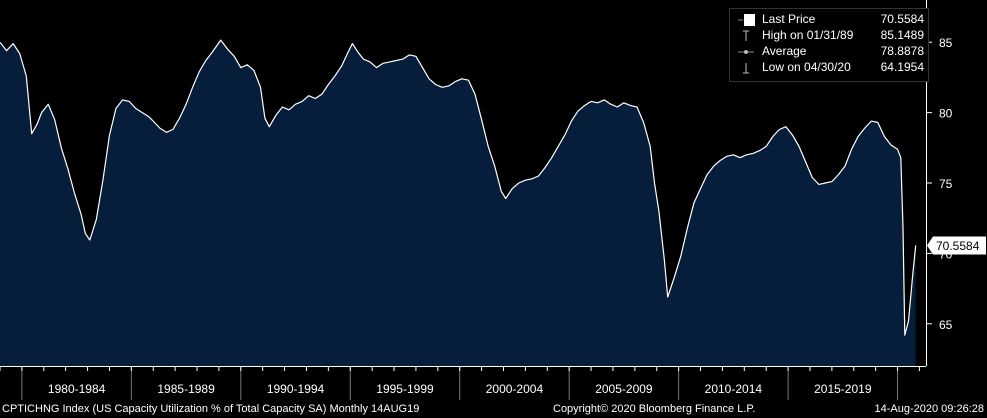 The height and width of the screenshot is (418, 987). What do you see at coordinates (946, 325) in the screenshot?
I see `y-tick-label: 65` at bounding box center [946, 325].